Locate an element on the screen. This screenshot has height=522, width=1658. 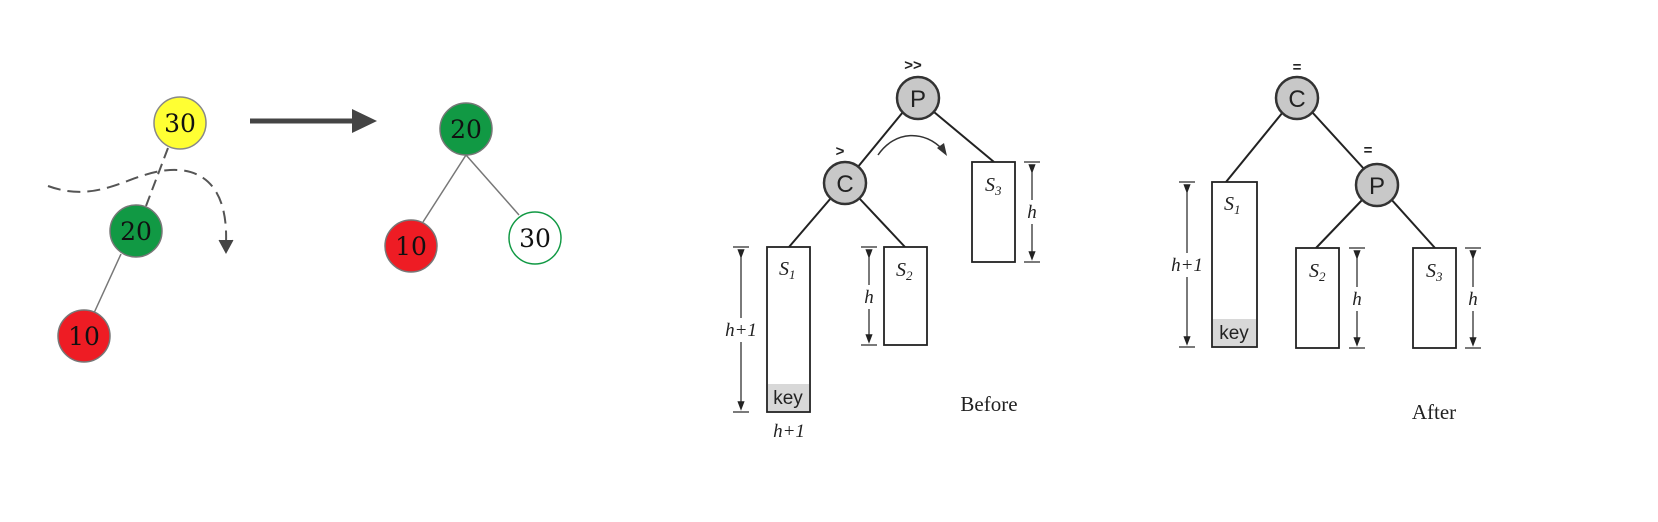
edge-20-10-after is located at coordinates (444, 188).